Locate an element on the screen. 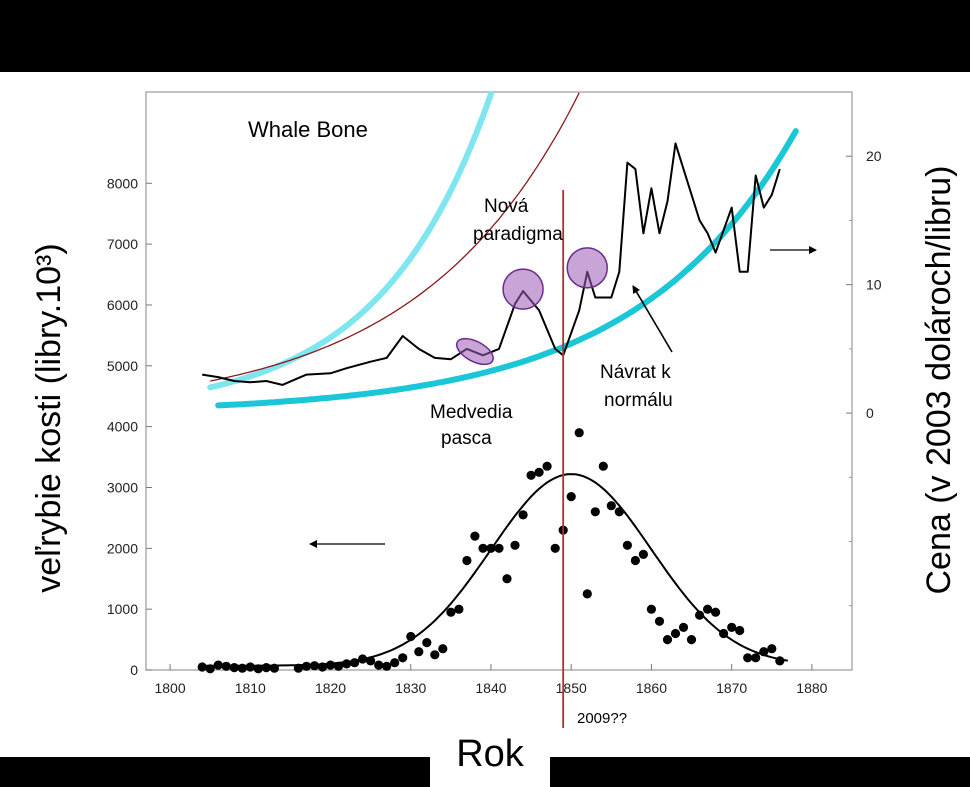 This screenshot has height=787, width=970. y-right-tick-label: 10 is located at coordinates (874, 285).